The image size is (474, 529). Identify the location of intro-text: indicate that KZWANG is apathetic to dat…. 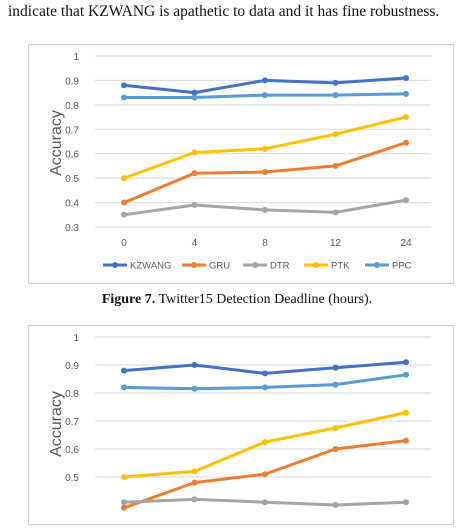
(224, 11).